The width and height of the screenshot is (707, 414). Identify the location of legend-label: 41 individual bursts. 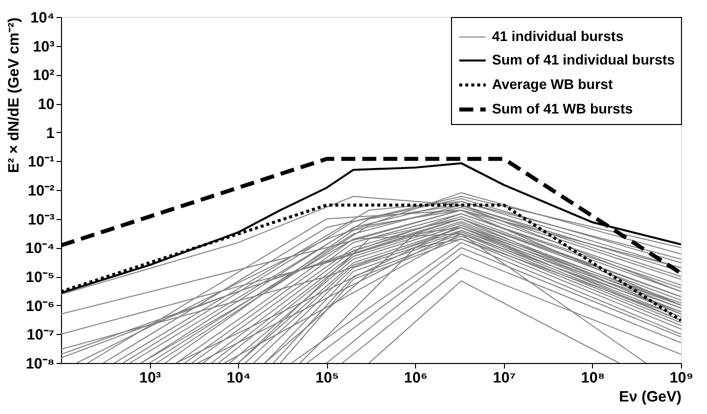
(558, 36).